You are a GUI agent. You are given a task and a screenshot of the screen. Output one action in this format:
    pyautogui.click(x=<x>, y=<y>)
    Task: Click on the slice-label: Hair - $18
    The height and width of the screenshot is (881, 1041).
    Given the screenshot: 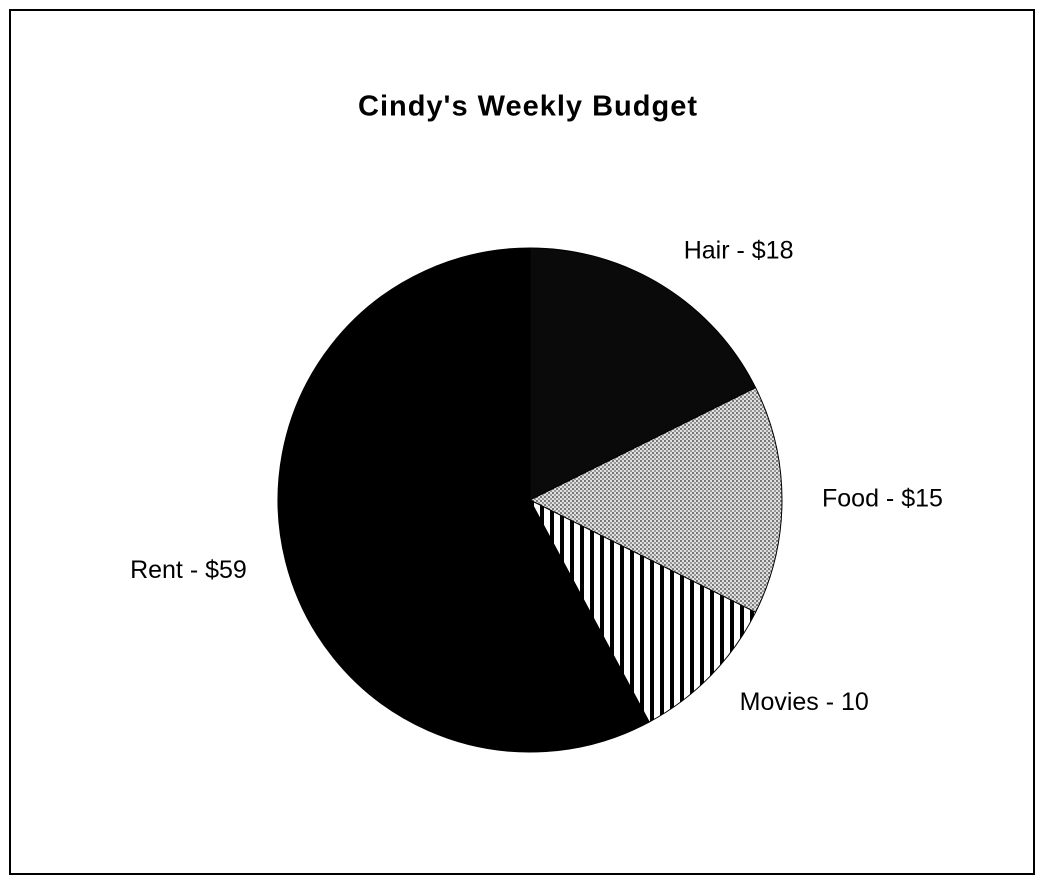 What is the action you would take?
    pyautogui.click(x=739, y=250)
    